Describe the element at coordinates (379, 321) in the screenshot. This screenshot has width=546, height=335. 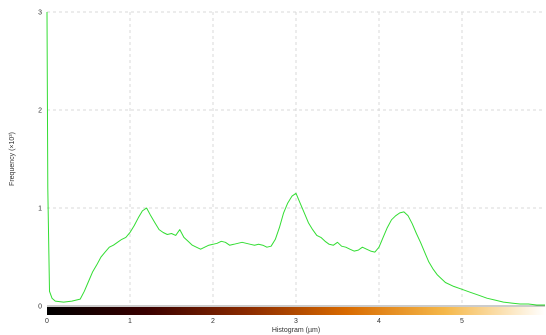
I see `x-tick-label: 4` at that location.